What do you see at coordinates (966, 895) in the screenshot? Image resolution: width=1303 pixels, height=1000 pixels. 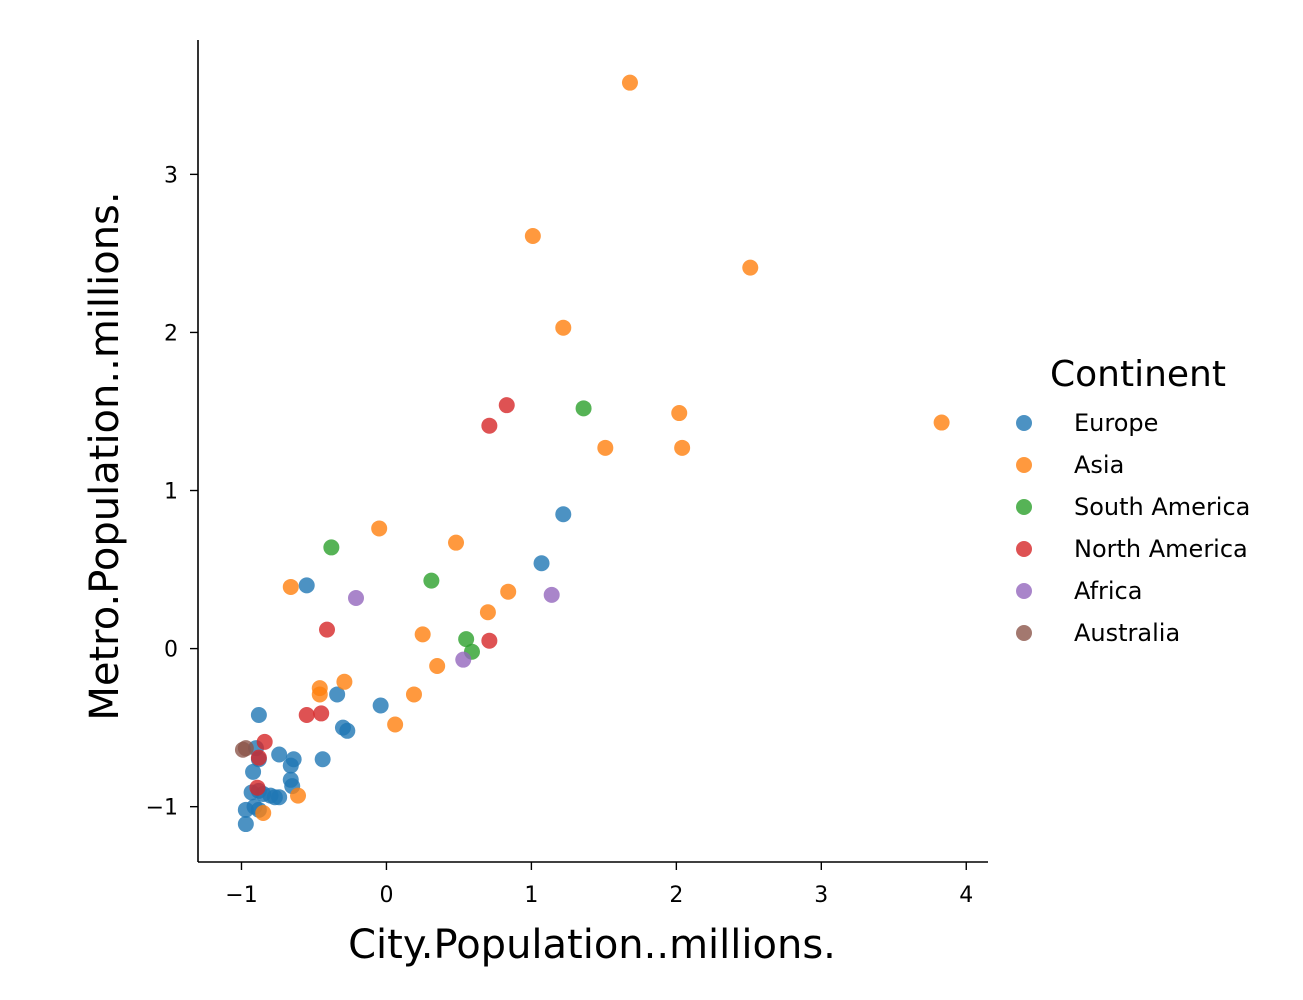 I see `x-tick-label: 4` at bounding box center [966, 895].